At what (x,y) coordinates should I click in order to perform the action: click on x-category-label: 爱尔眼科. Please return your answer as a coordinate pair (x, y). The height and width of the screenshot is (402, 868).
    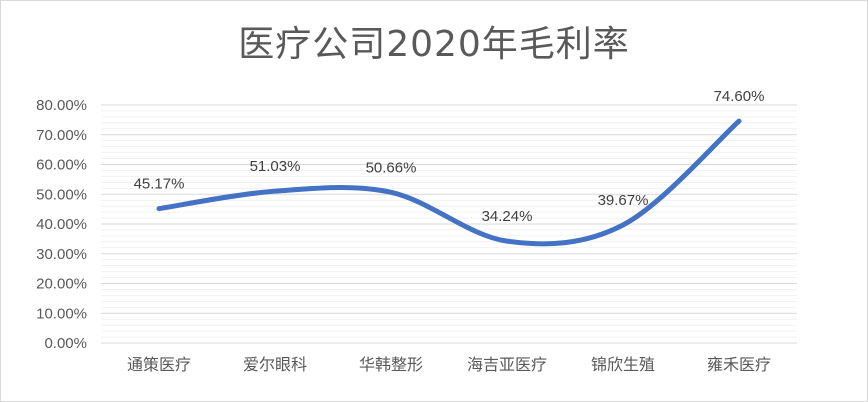
    Looking at the image, I should click on (275, 364).